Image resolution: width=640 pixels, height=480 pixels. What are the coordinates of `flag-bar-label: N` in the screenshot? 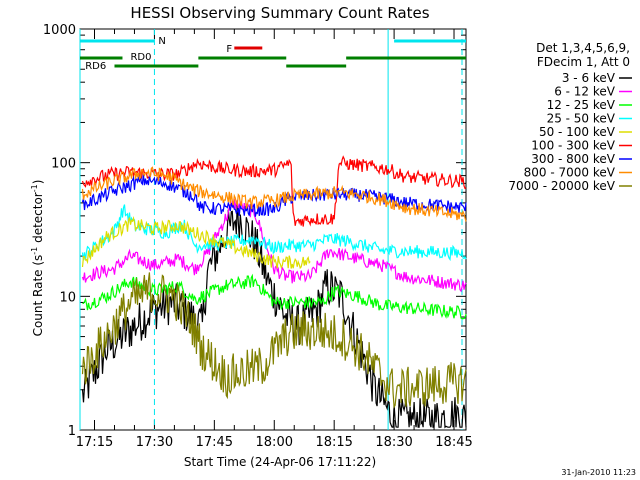 It's located at (161, 41).